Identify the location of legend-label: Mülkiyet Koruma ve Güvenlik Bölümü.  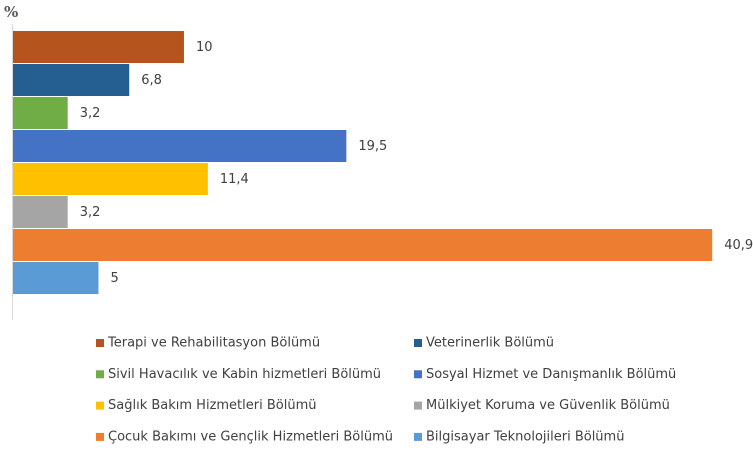
(548, 405).